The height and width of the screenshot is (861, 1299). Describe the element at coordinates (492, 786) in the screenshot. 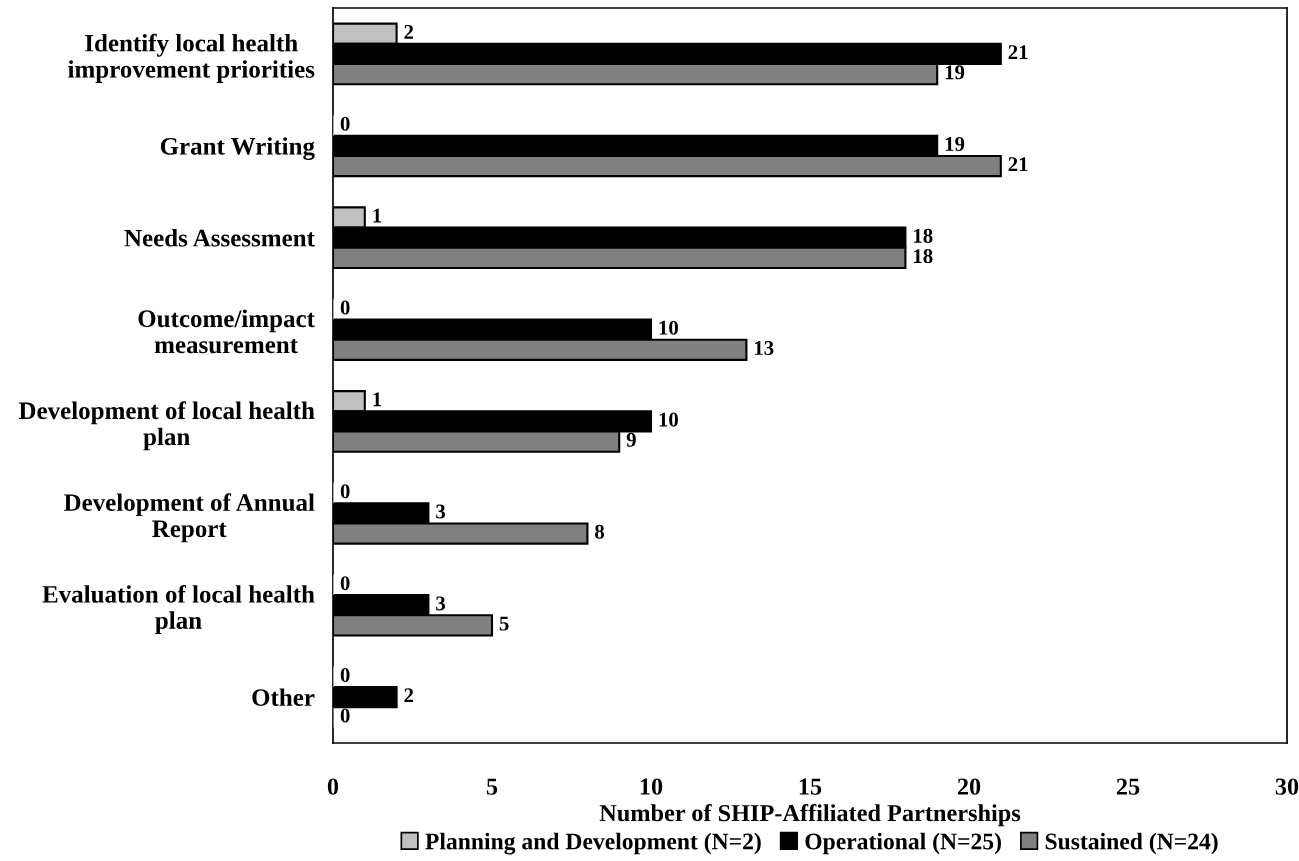

I see `x-tick-label: 5` at that location.